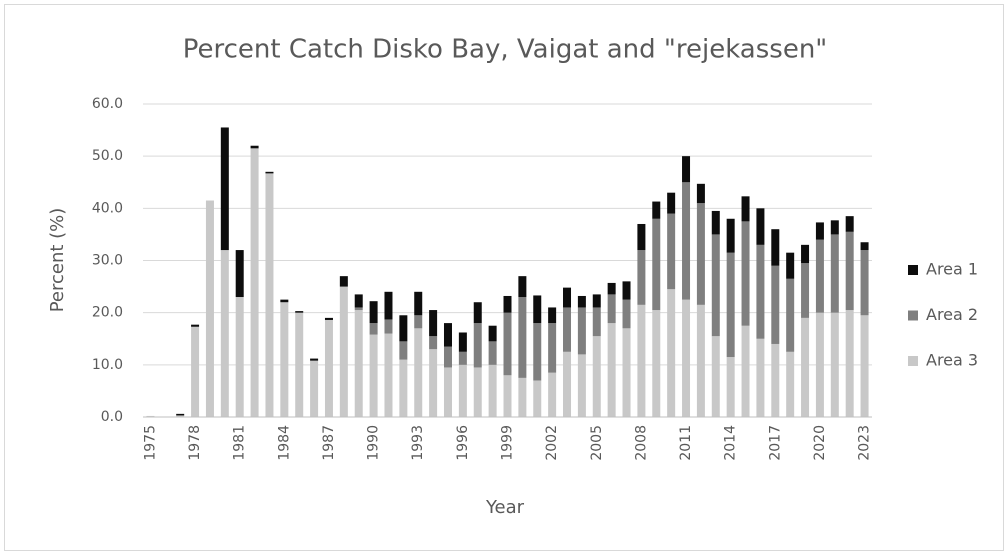 The width and height of the screenshot is (1008, 559). Describe the element at coordinates (240, 443) in the screenshot. I see `x-tick-label: 1981` at that location.